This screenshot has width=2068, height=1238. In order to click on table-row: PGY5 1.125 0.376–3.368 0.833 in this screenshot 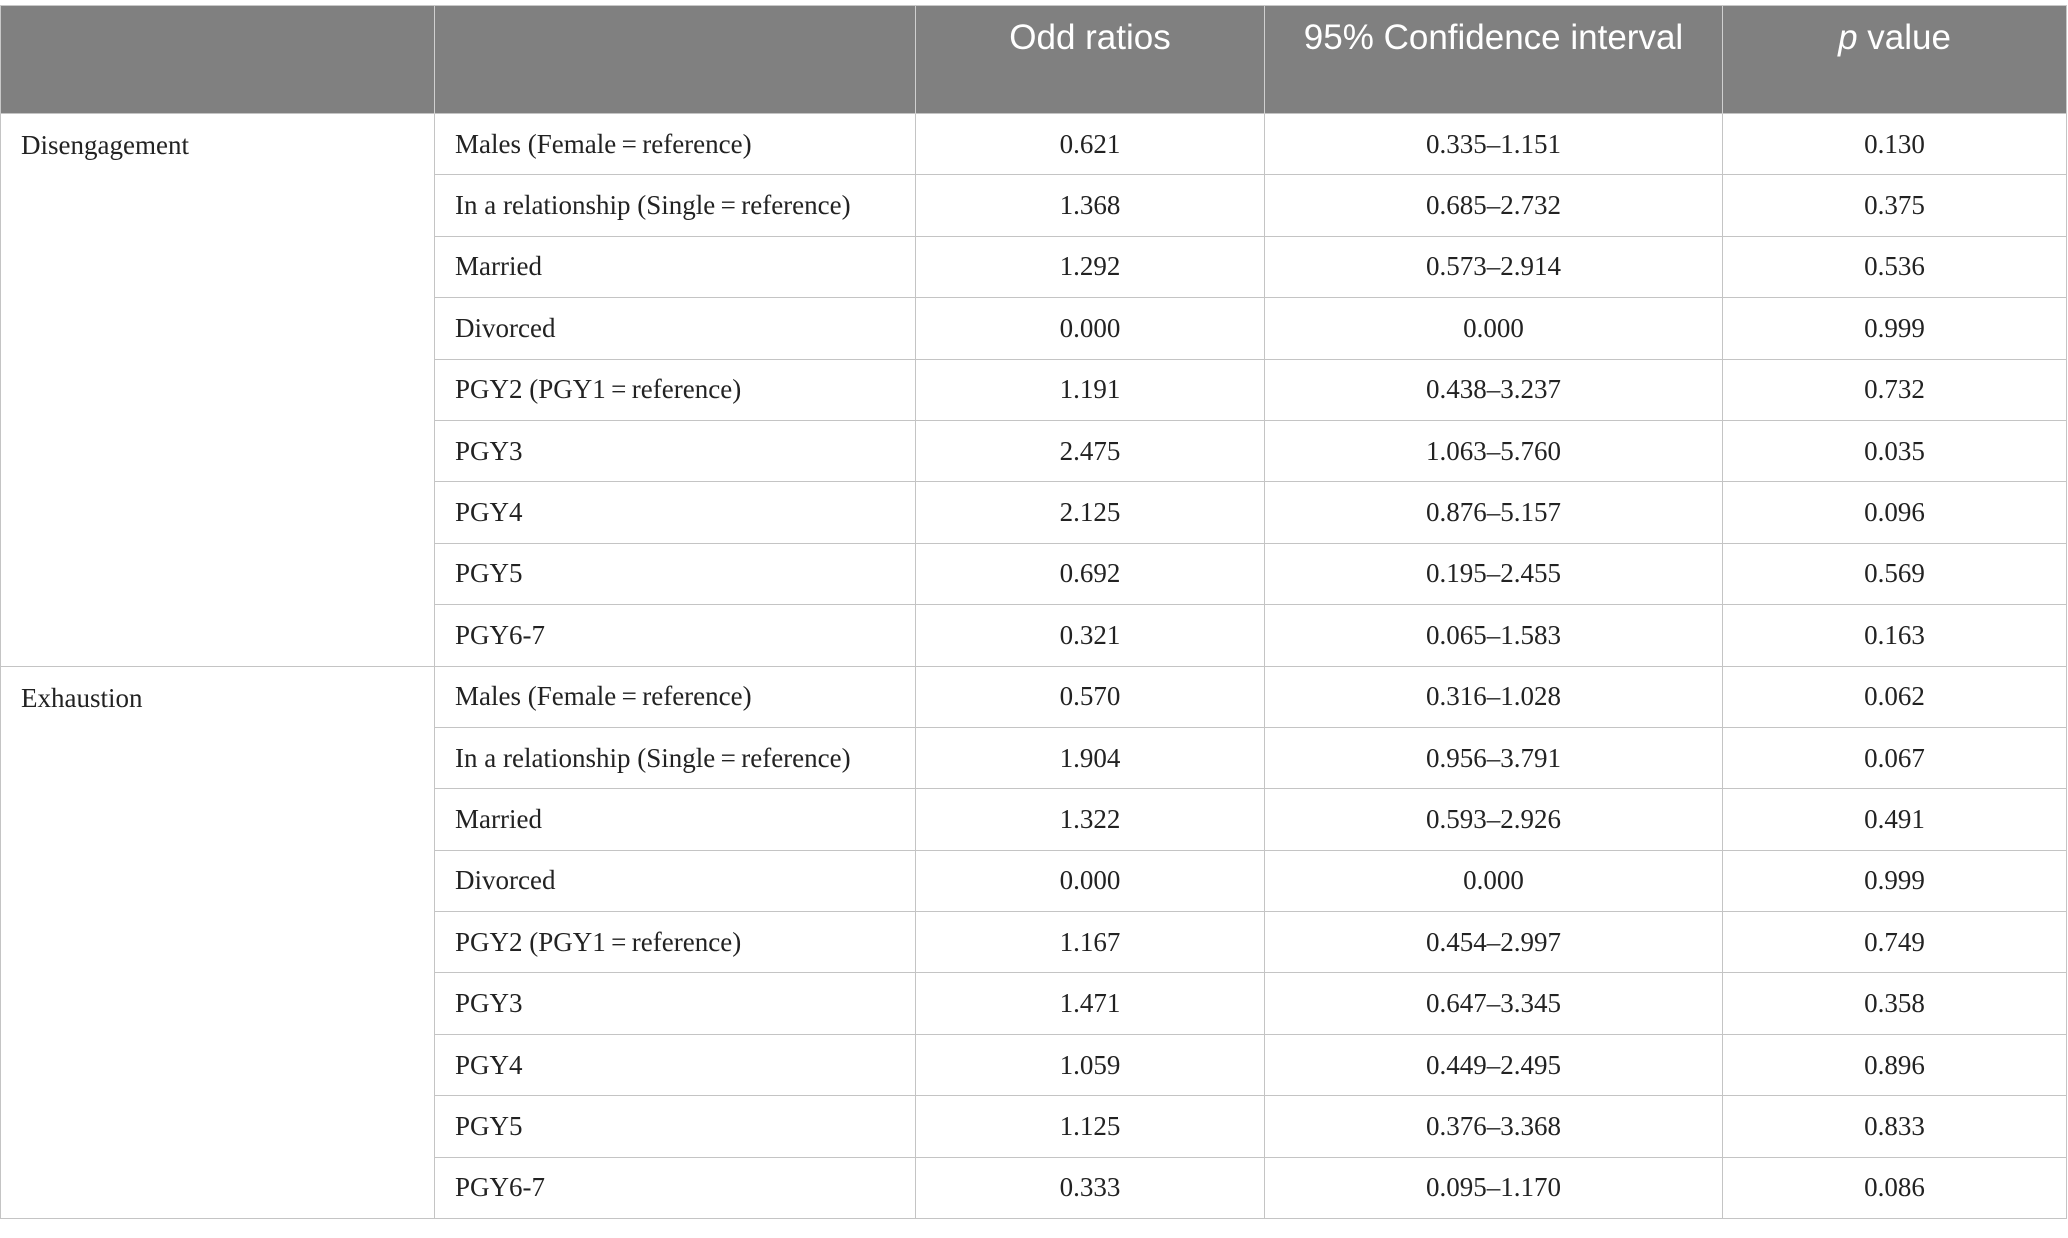, I will do `click(1034, 1126)`.